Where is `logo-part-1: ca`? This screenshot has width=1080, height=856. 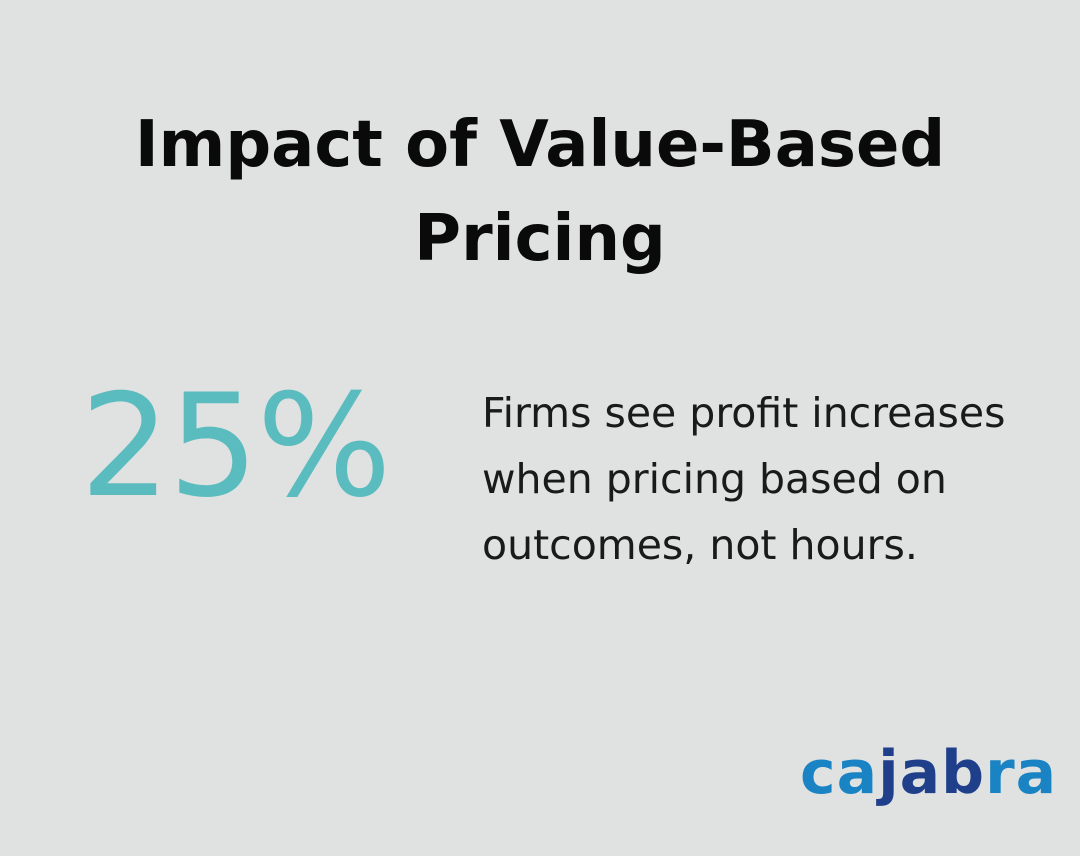
logo-part-1: ca is located at coordinates (839, 773).